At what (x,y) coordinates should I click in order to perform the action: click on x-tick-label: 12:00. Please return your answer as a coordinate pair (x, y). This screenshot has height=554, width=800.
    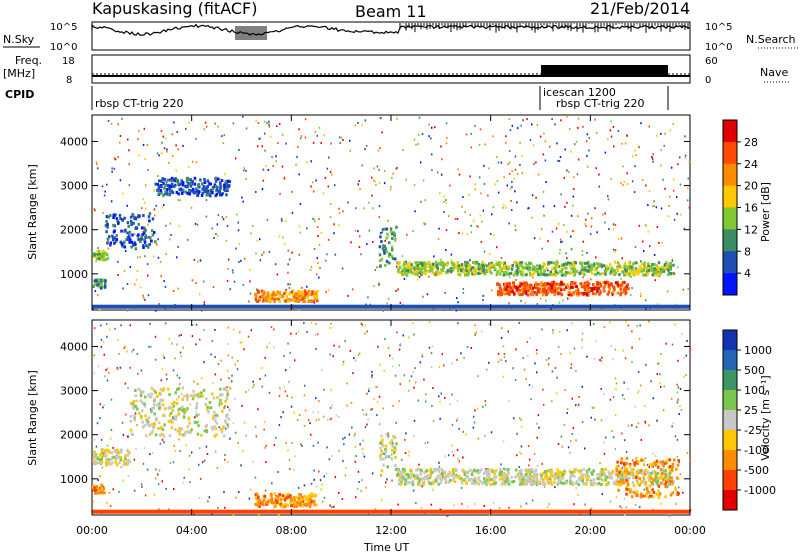
    Looking at the image, I should click on (391, 530).